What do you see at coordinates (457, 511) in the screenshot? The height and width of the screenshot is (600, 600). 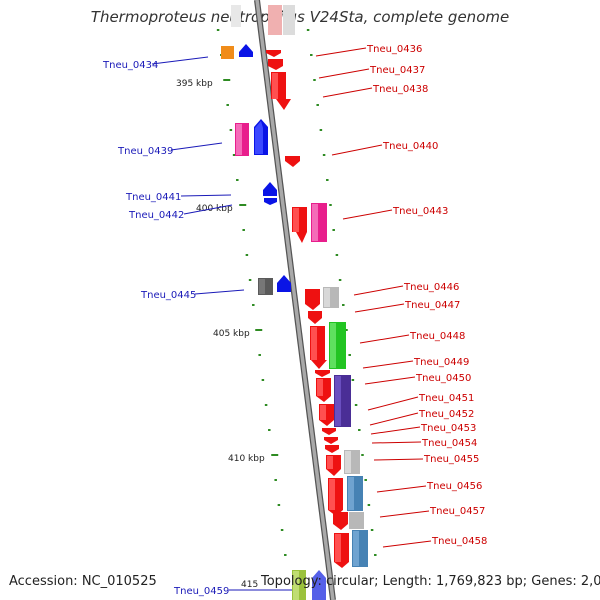 I see `gene-label-tneu-0457: Tneu_0457` at bounding box center [457, 511].